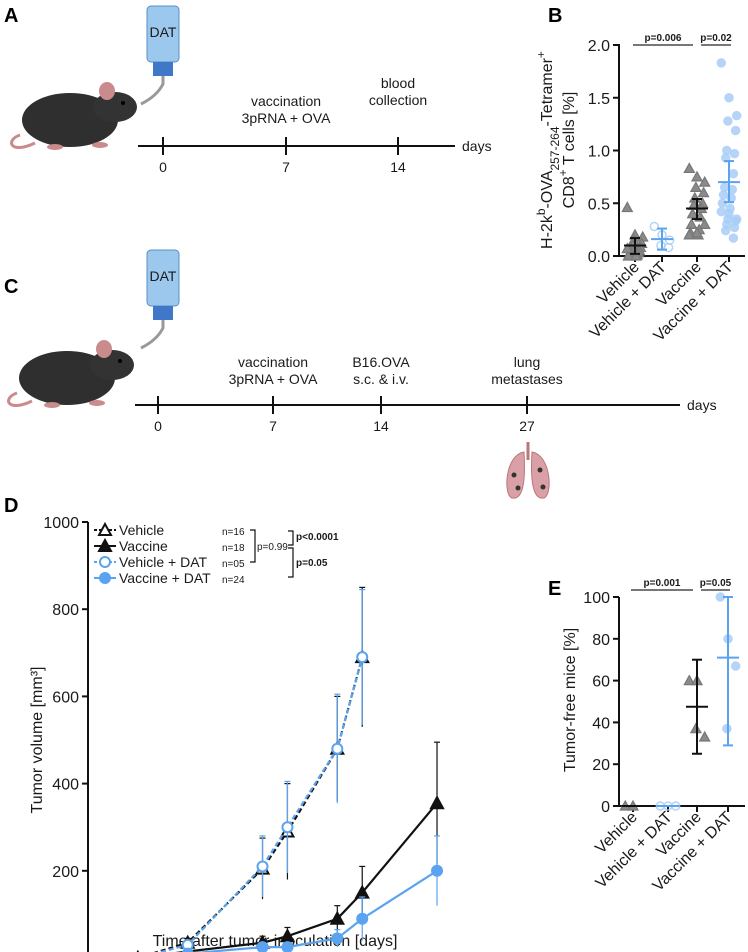 This screenshot has height=952, width=748. Describe the element at coordinates (141, 530) in the screenshot. I see `legend-label: Vehicle` at that location.